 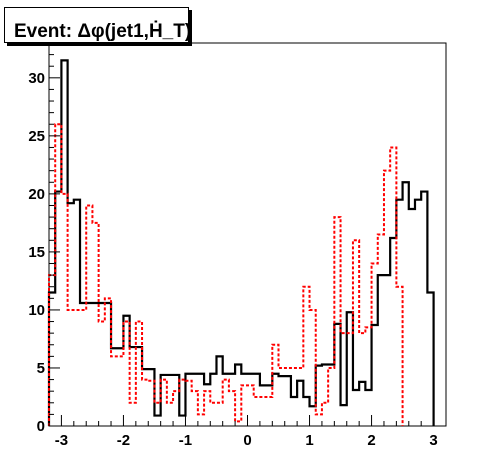 What do you see at coordinates (61, 440) in the screenshot?
I see `x-tick-label: -3` at bounding box center [61, 440].